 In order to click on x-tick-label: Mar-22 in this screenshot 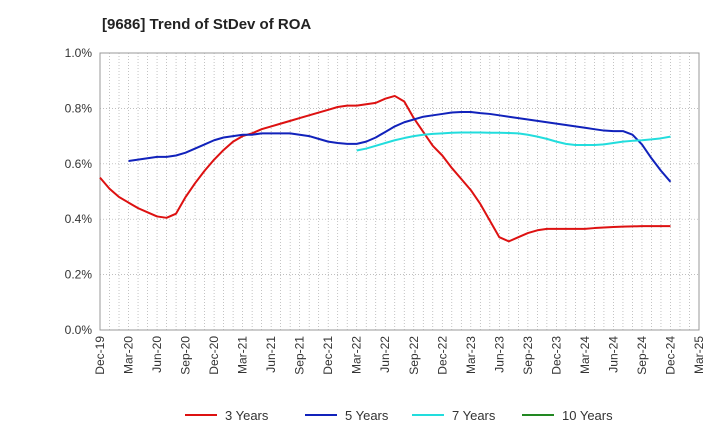, I will do `click(357, 355)`.